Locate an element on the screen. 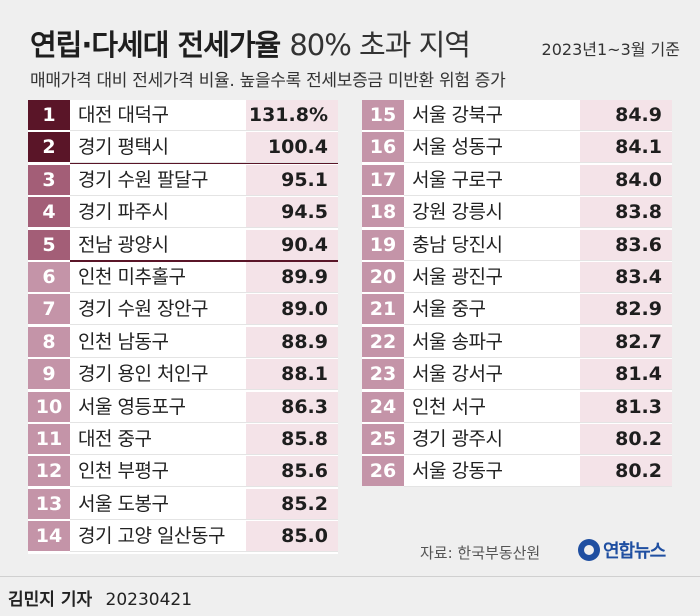 The width and height of the screenshot is (700, 616). yonhap-logo: 연합뉴스 is located at coordinates (622, 550).